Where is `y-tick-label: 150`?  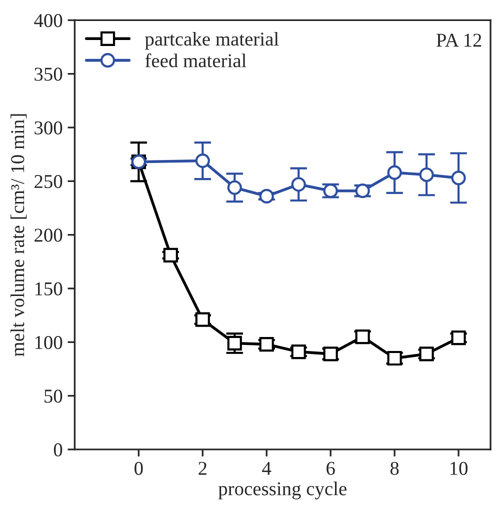 y-tick-label: 150 is located at coordinates (48, 289).